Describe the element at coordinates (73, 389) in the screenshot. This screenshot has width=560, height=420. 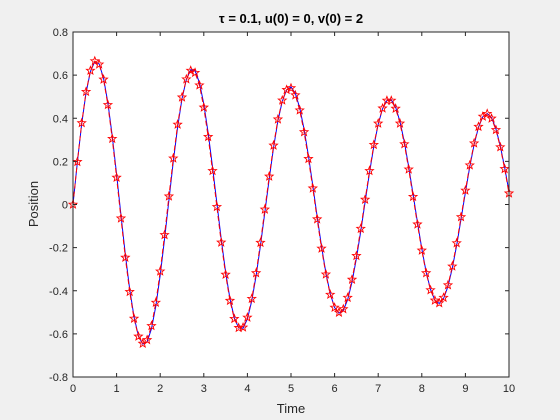
I see `x-tick-label: 0` at that location.